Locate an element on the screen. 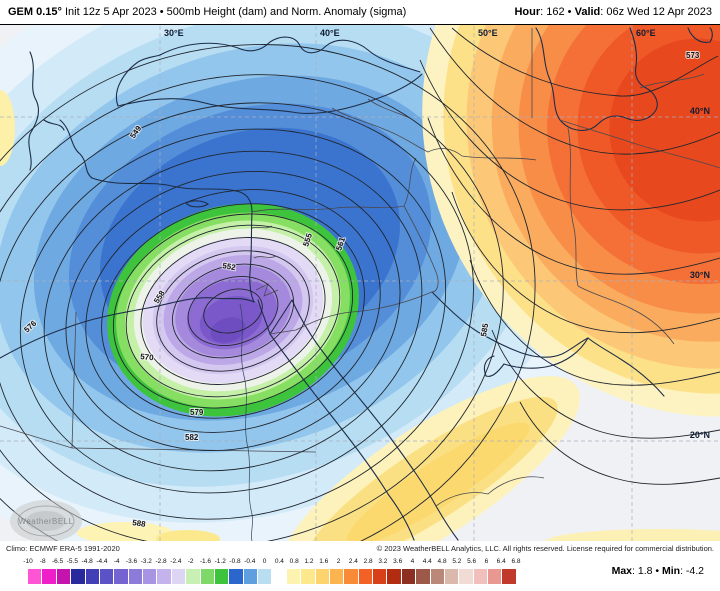 The image size is (720, 591). colorbar-tick-label: 1.6 is located at coordinates (324, 561).